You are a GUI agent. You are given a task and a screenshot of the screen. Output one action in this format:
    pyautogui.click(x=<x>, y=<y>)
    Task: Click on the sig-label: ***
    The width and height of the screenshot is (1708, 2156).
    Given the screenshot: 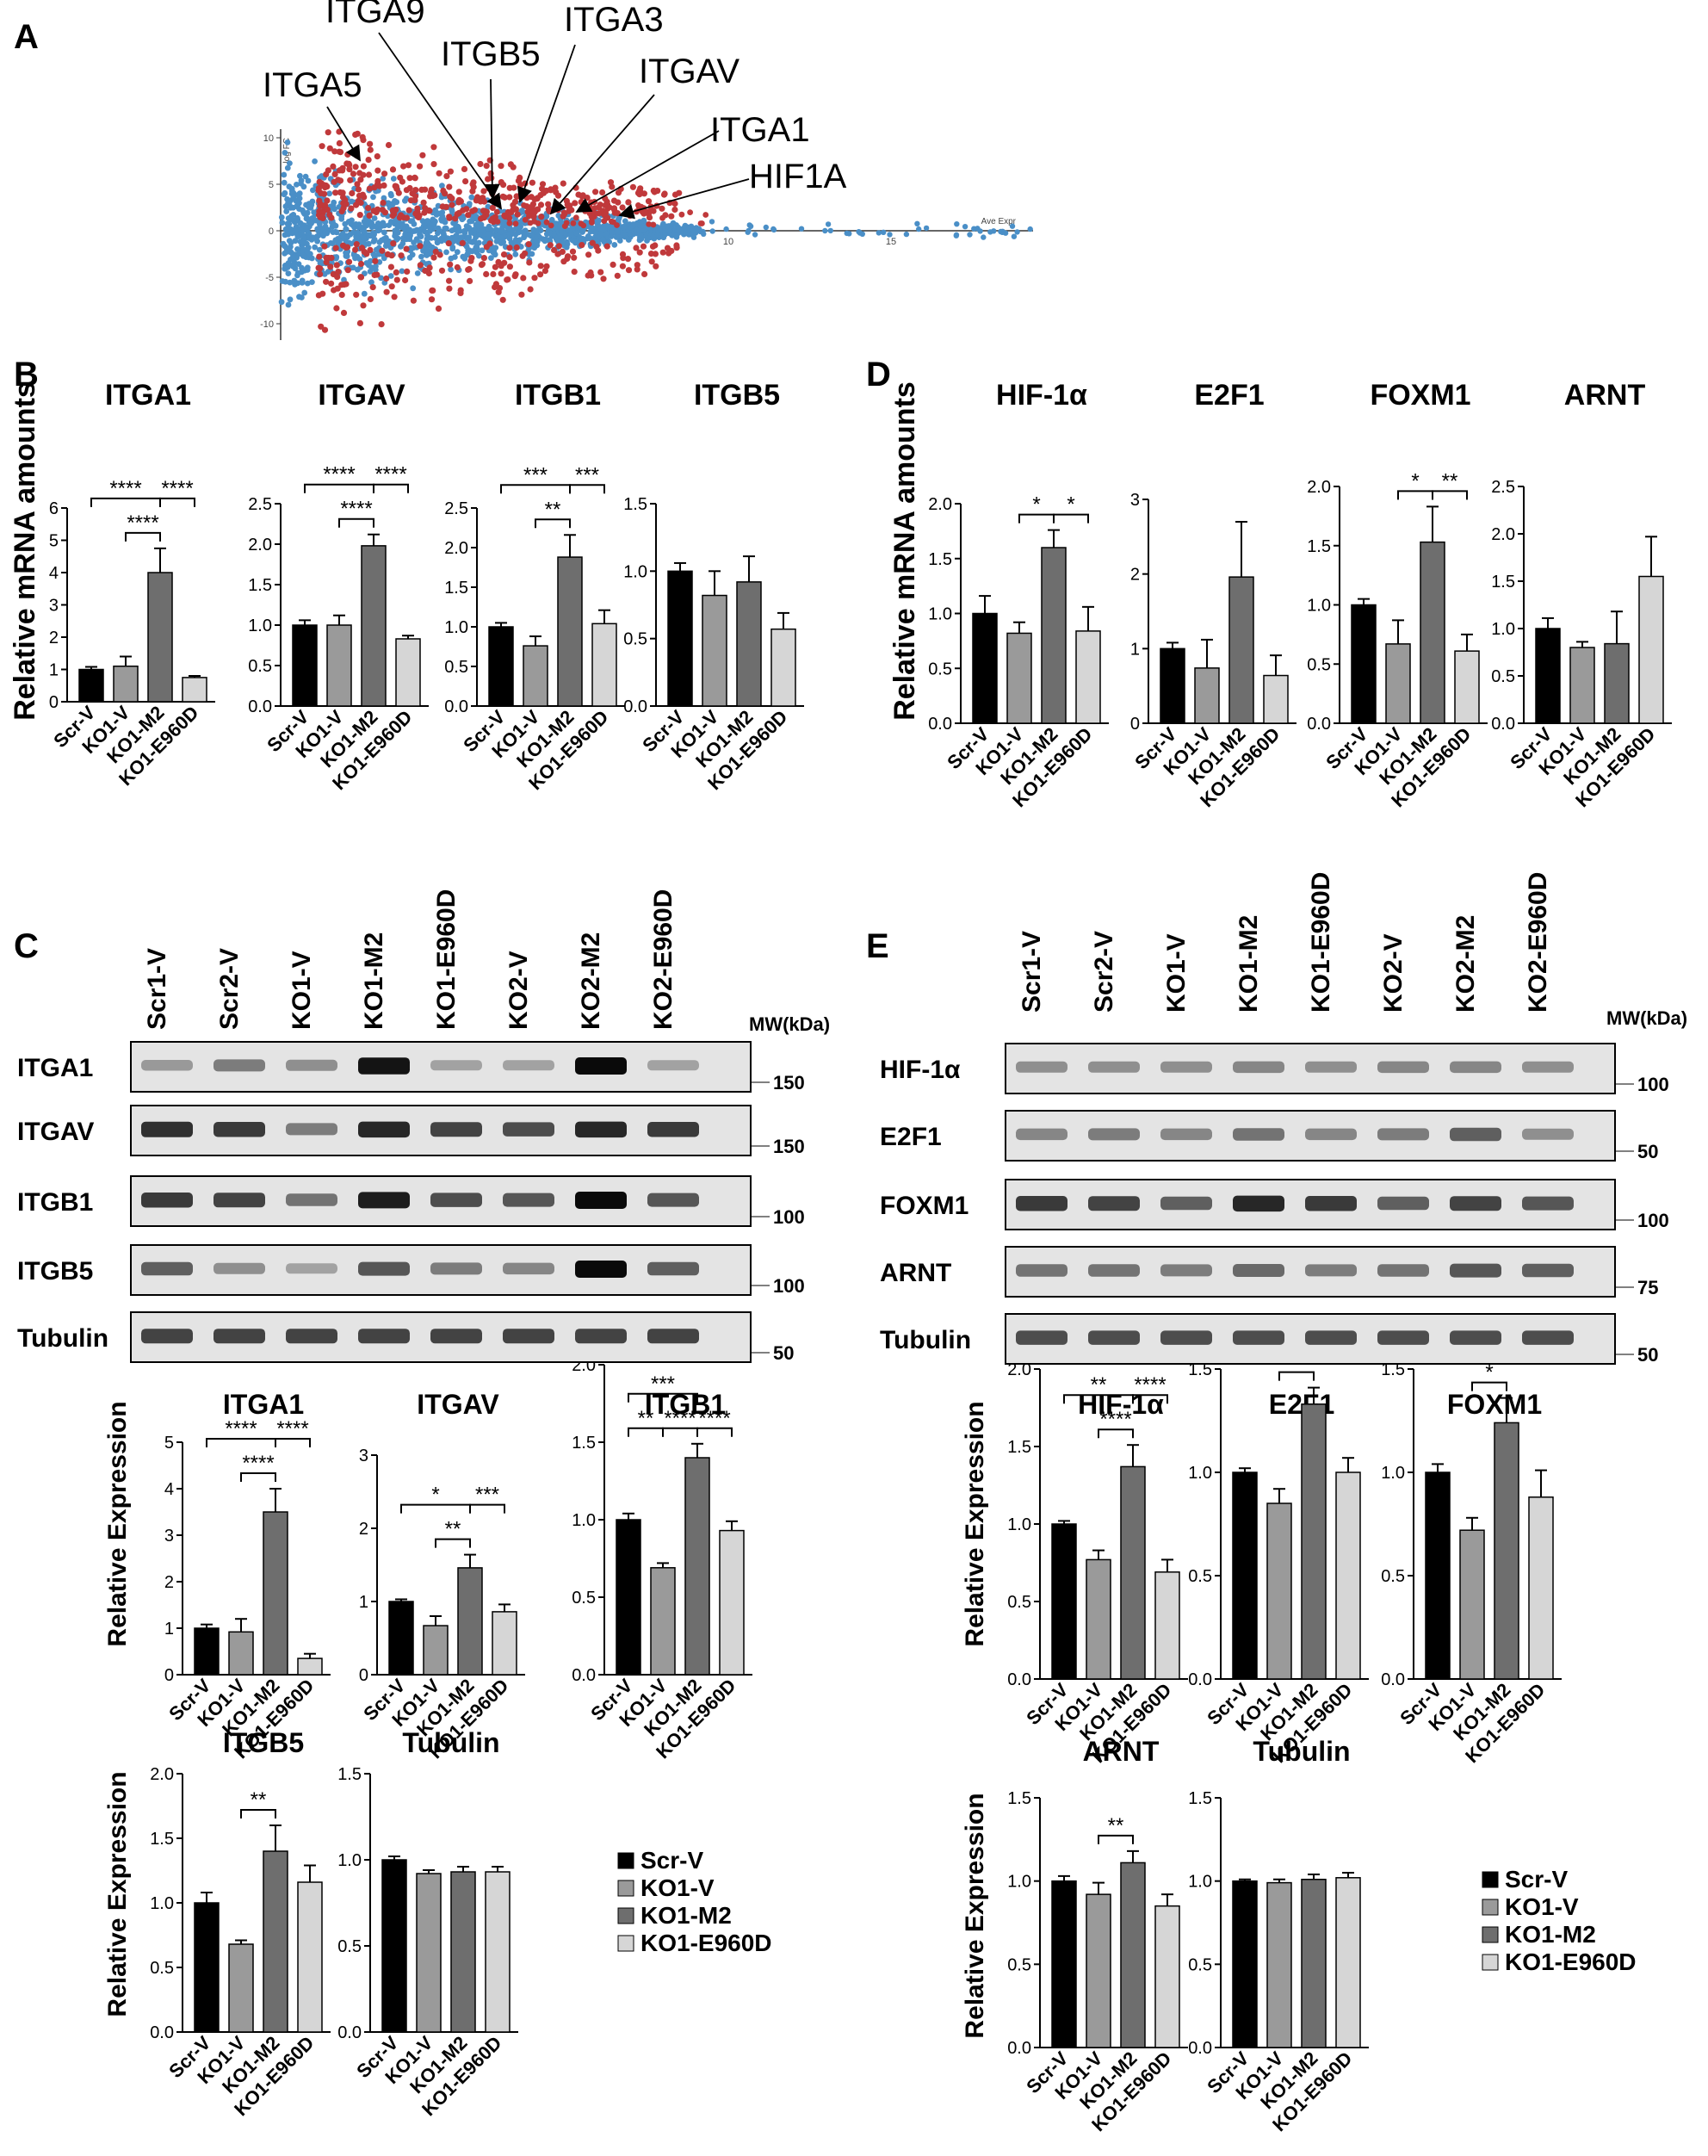 What is the action you would take?
    pyautogui.click(x=587, y=475)
    